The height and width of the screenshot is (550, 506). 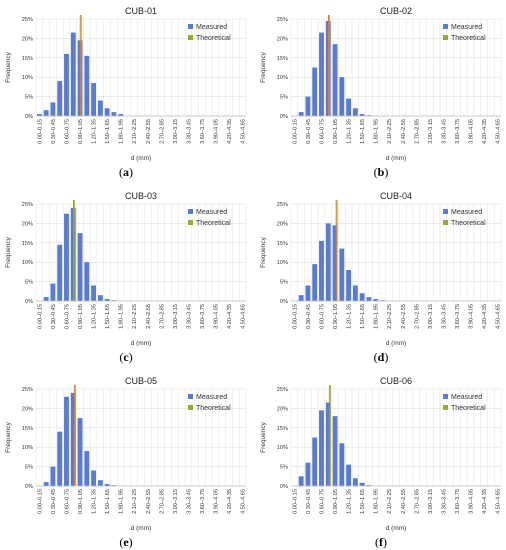 What do you see at coordinates (295, 131) in the screenshot?
I see `x-tick-label: 0.00–0.15` at bounding box center [295, 131].